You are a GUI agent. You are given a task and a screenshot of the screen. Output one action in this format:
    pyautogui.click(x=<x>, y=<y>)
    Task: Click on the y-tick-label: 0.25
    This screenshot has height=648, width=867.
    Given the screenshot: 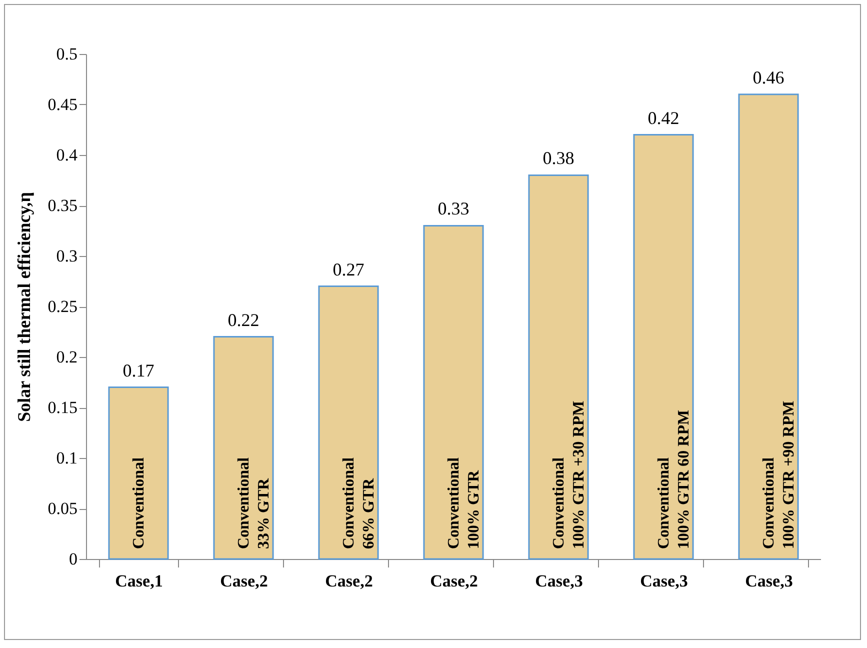 What is the action you would take?
    pyautogui.click(x=63, y=306)
    